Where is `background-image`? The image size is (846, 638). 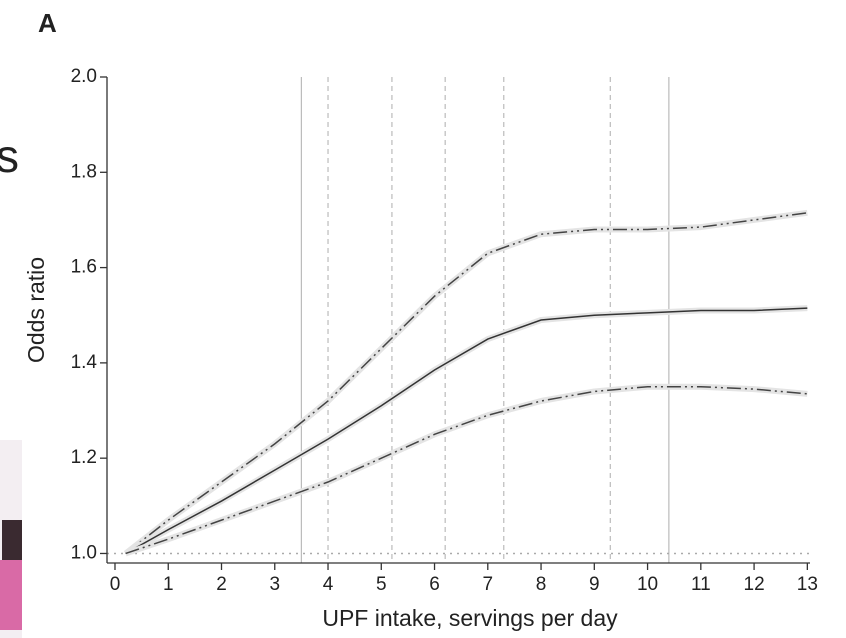
background-image is located at coordinates (11, 539).